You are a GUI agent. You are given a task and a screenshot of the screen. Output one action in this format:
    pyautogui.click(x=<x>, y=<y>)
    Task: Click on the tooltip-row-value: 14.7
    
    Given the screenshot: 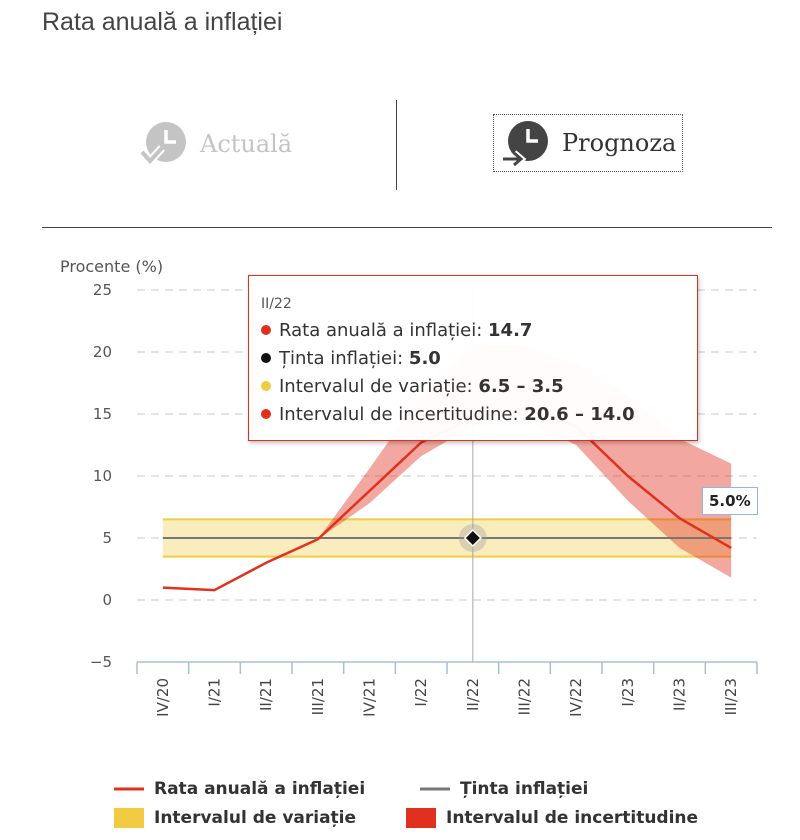 What is the action you would take?
    pyautogui.click(x=510, y=330)
    